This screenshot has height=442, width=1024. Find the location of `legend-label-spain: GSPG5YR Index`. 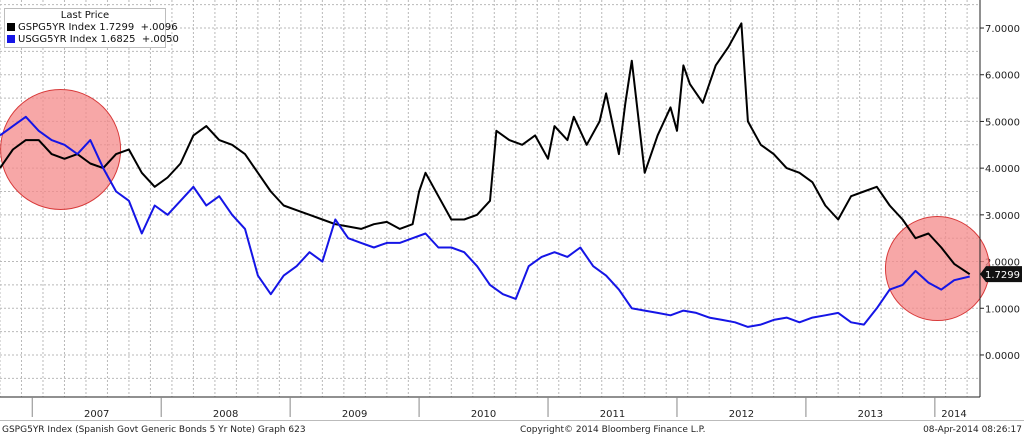

legend-label-spain: GSPG5YR Index is located at coordinates (57, 27).